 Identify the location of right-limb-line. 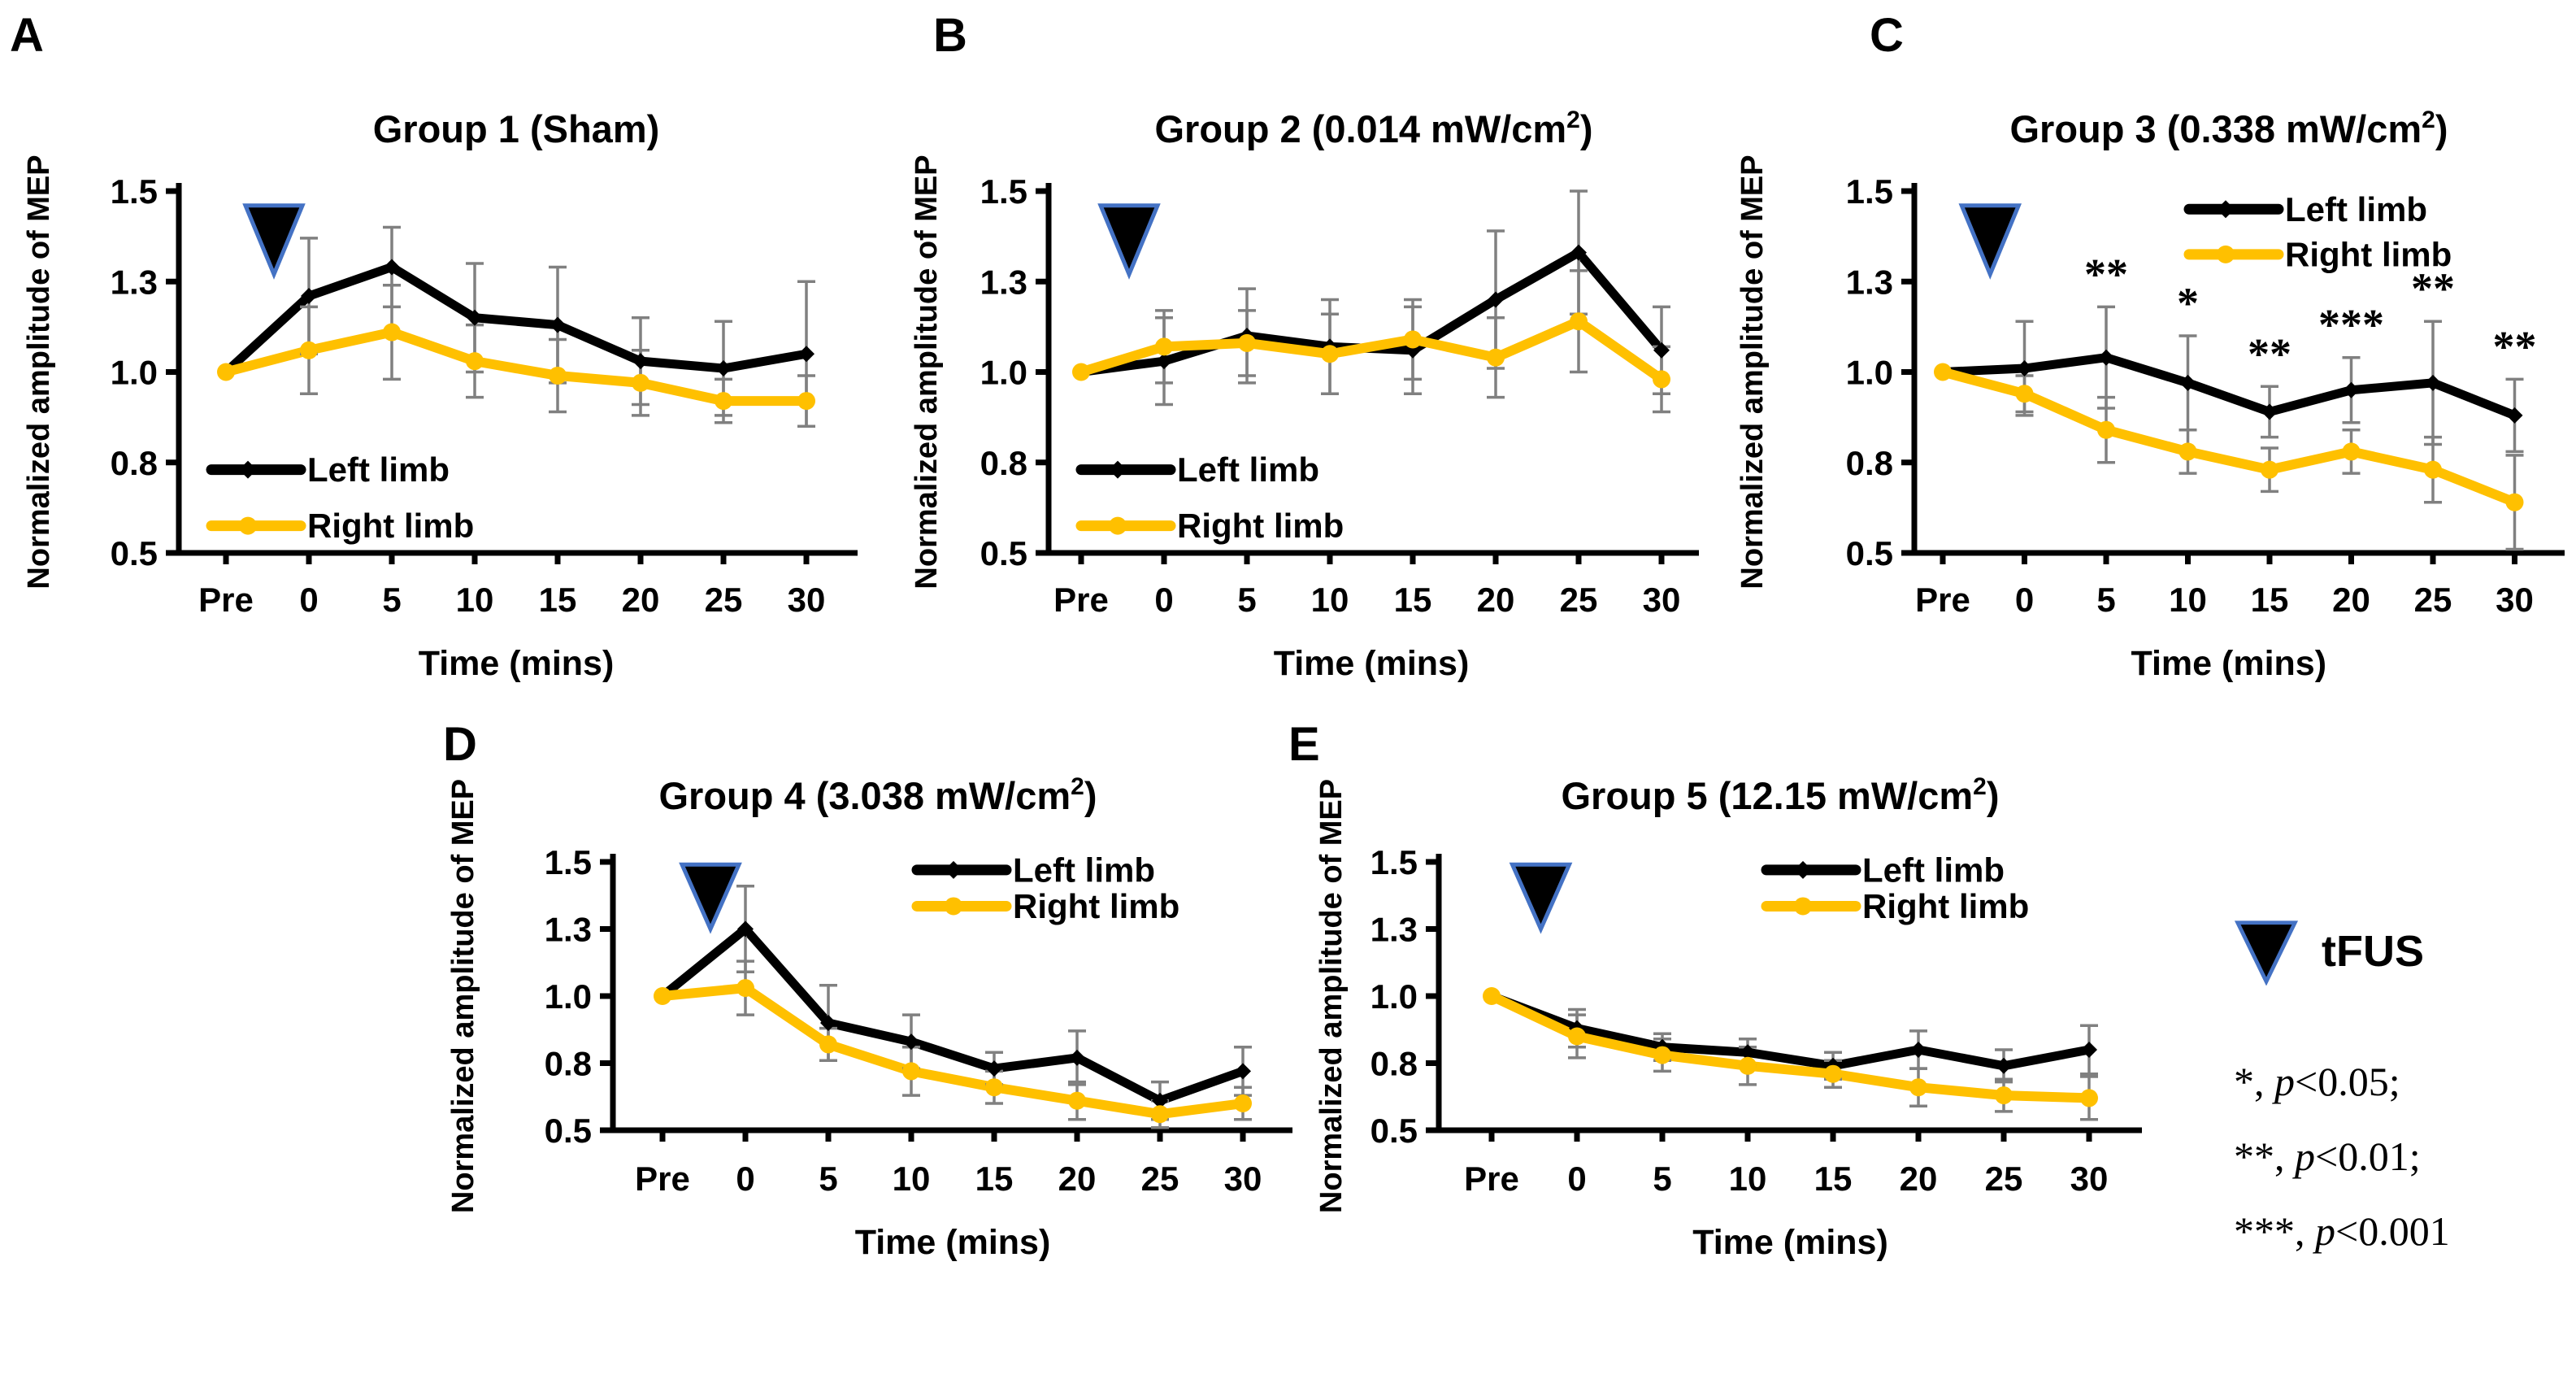
(953, 1051).